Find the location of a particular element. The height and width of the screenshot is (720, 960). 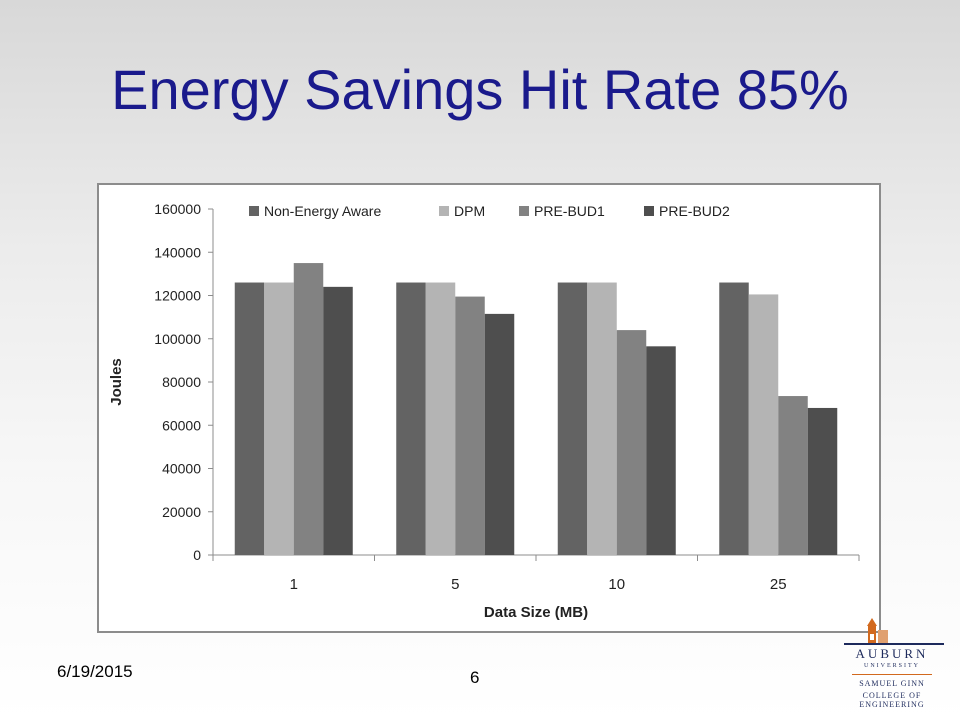

x-tick-label: 1 is located at coordinates (294, 584).